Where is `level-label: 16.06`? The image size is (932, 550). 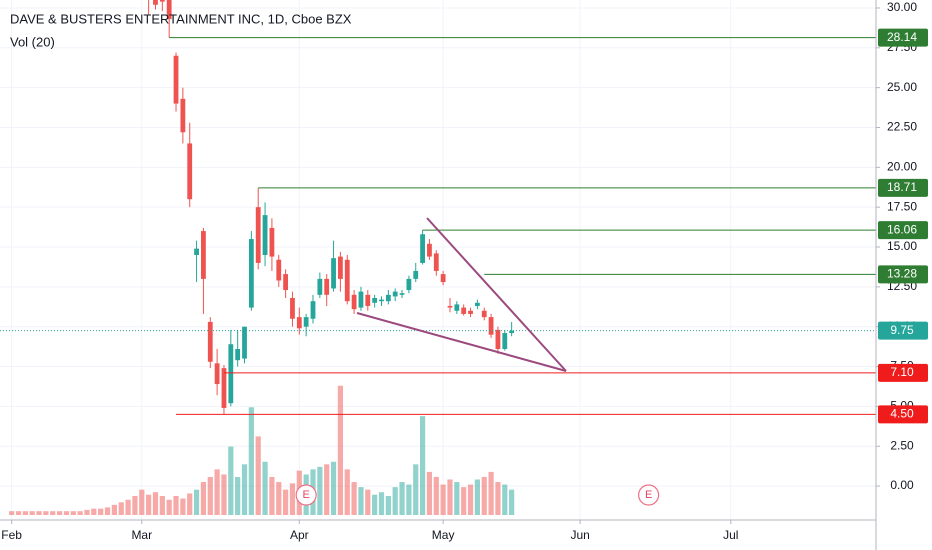 level-label: 16.06 is located at coordinates (902, 229).